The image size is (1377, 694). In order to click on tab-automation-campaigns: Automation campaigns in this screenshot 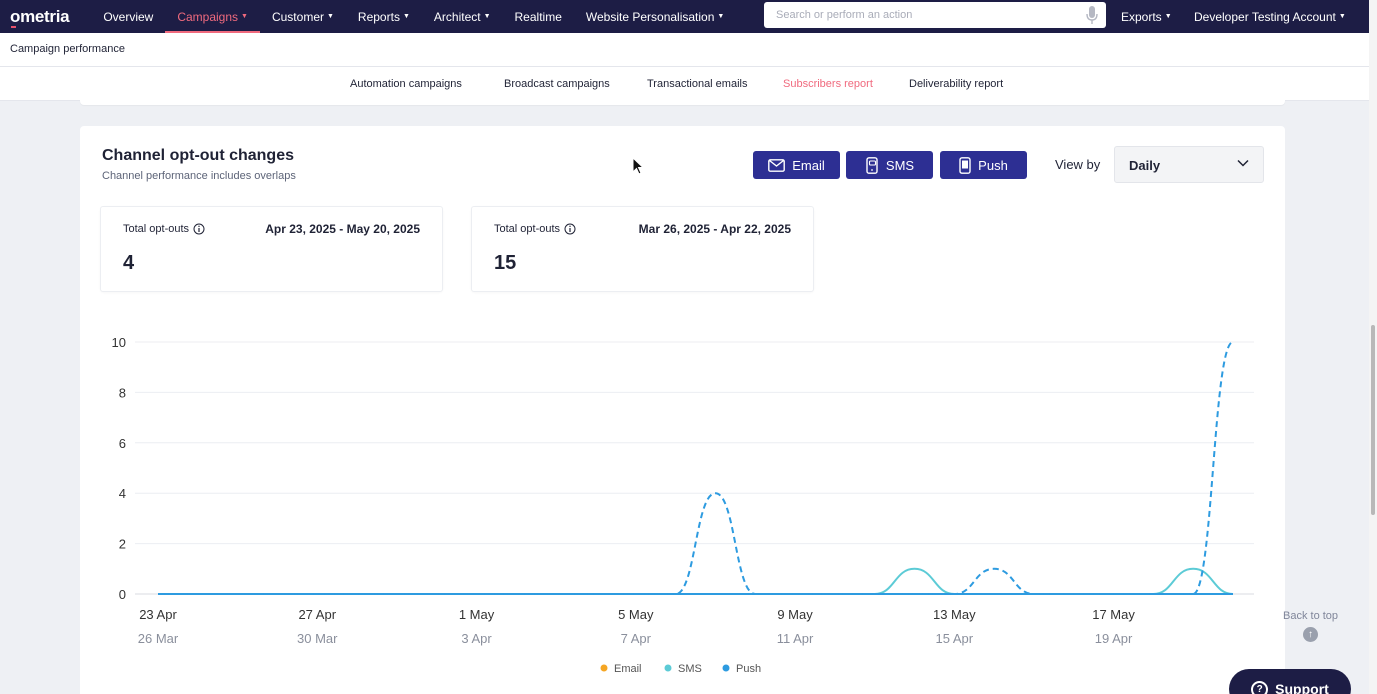, I will do `click(406, 84)`.